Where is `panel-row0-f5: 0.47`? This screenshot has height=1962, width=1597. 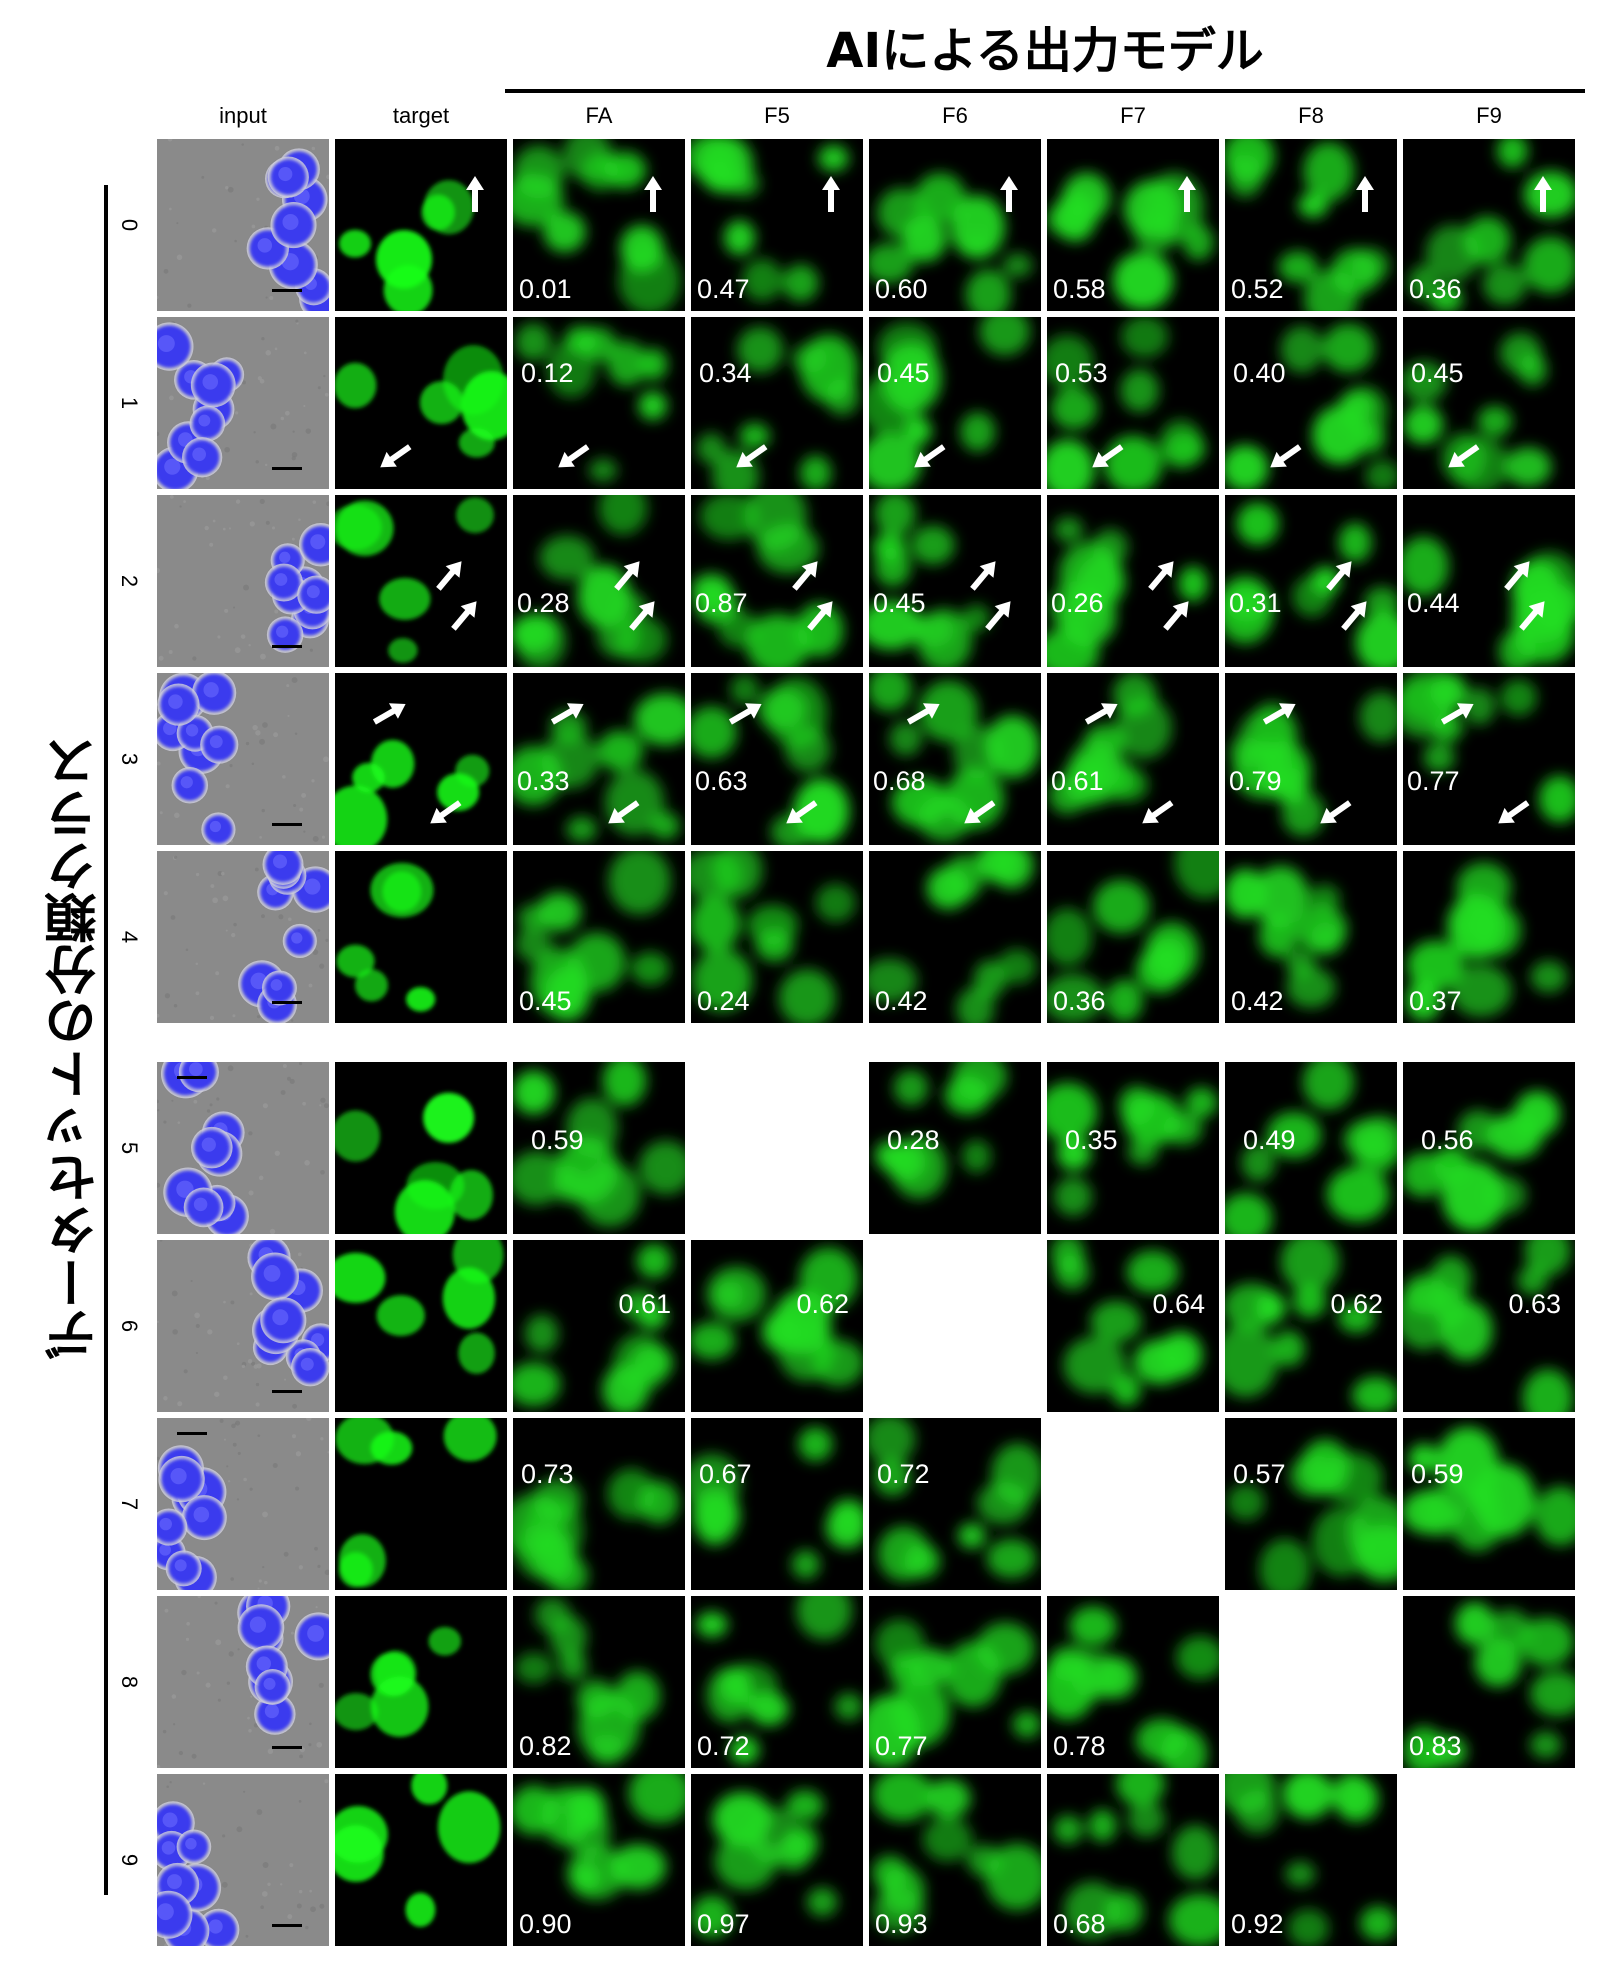
panel-row0-f5: 0.47 is located at coordinates (777, 225).